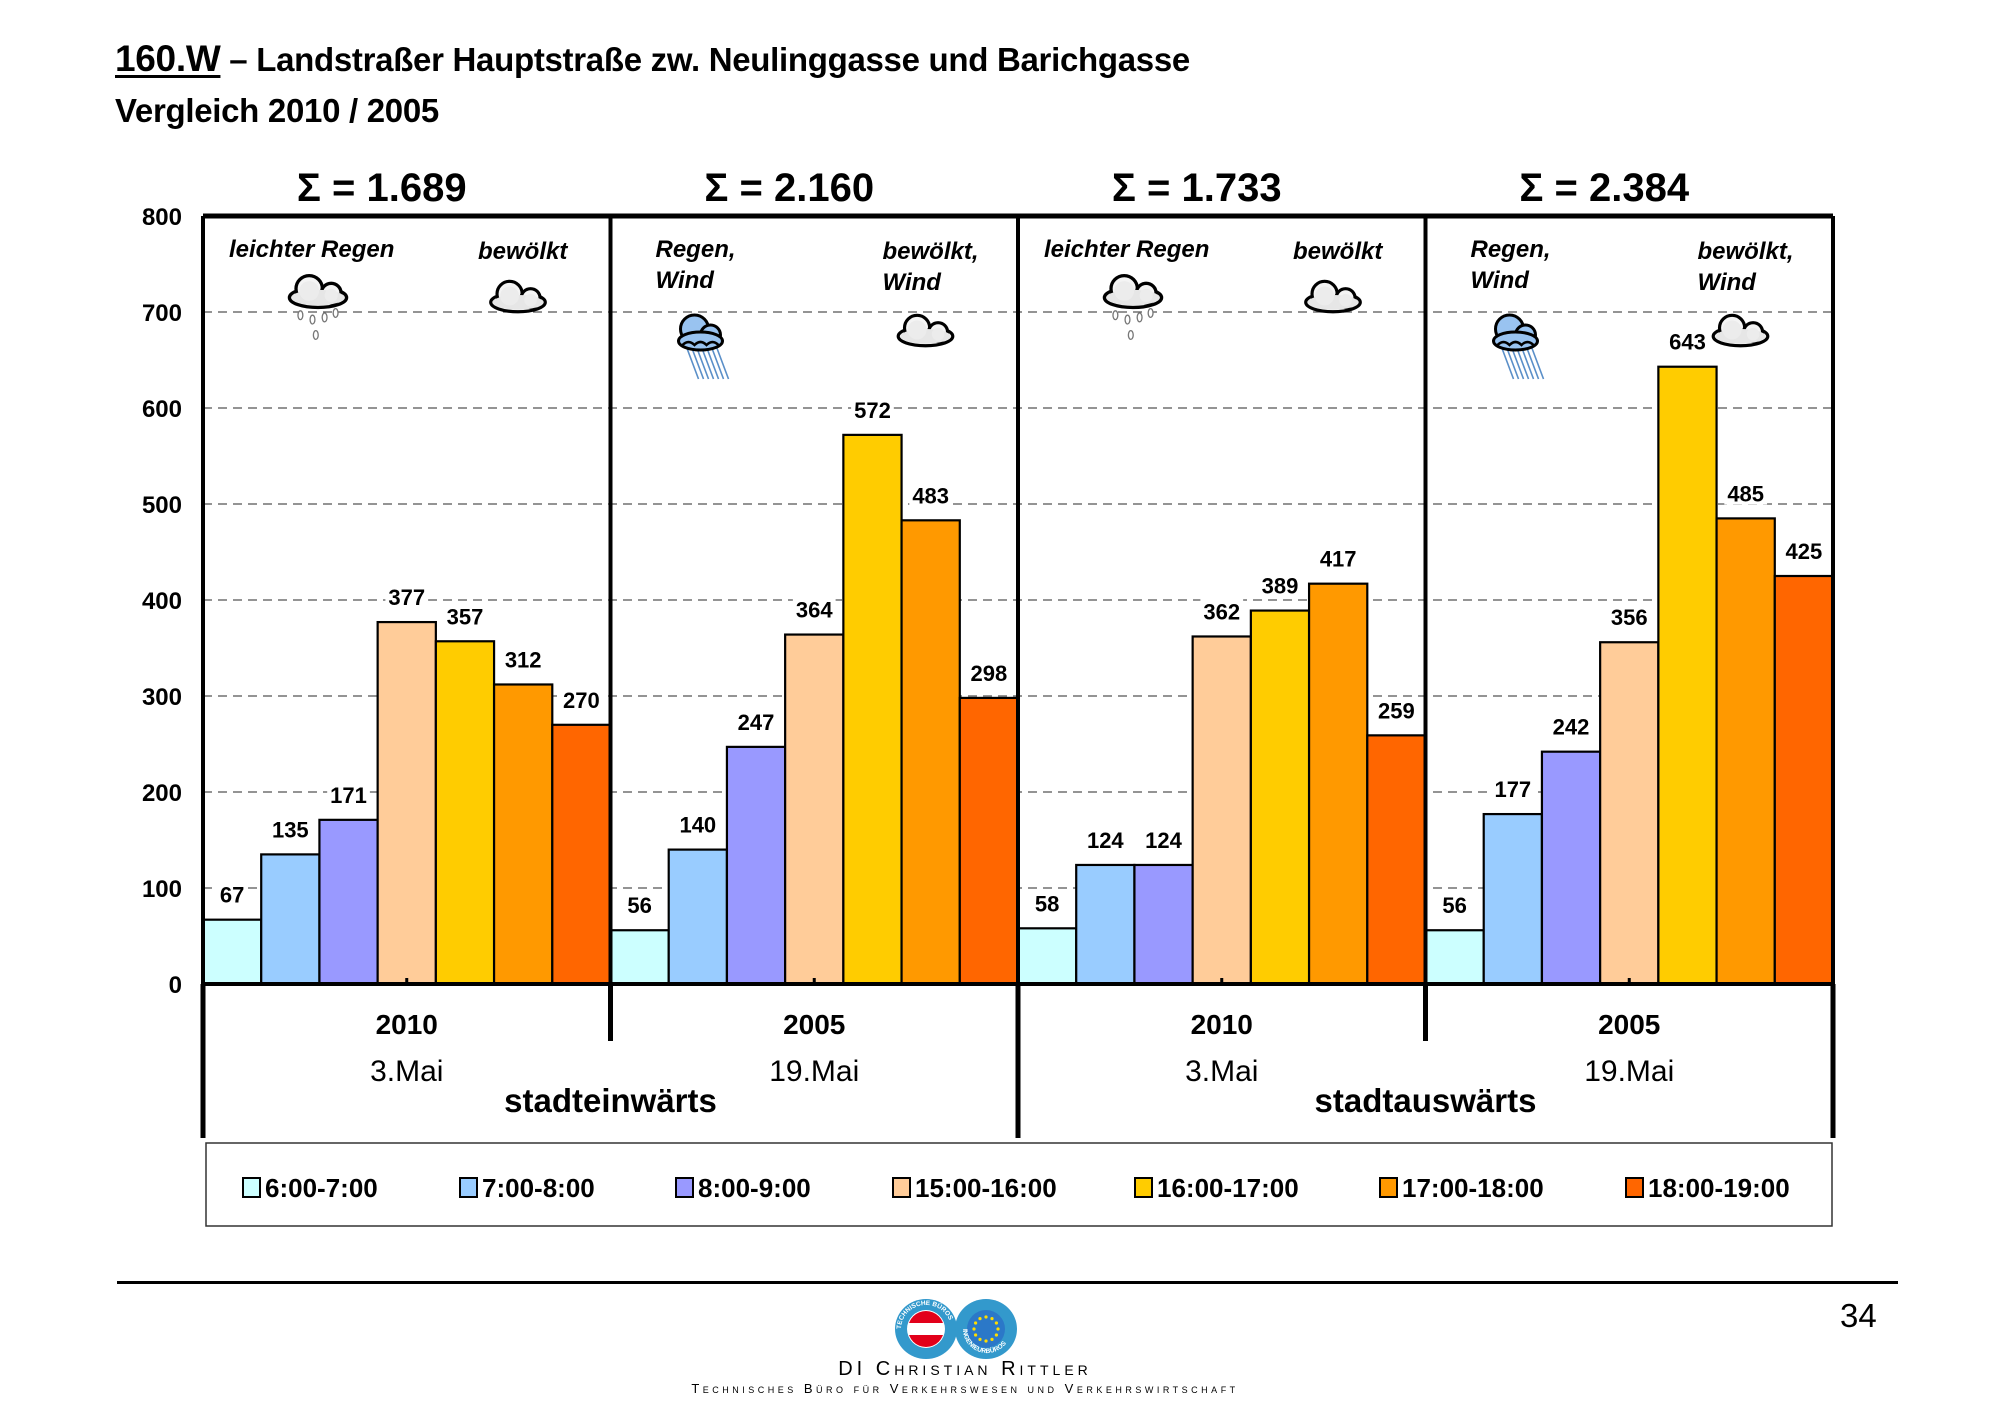  I want to click on weather-left-label: Wind, so click(686, 280).